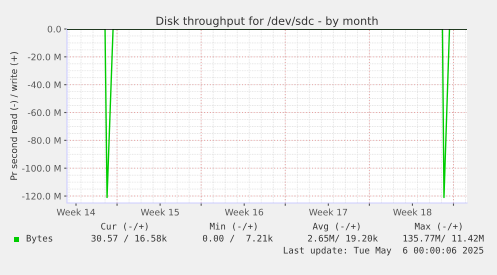 The width and height of the screenshot is (497, 275). I want to click on y-tick-label: -80.0 M, so click(44, 140).